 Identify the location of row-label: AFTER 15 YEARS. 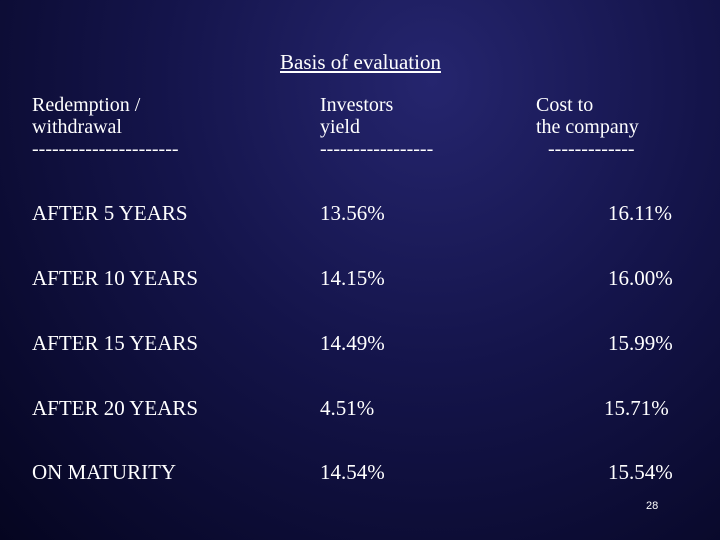
(115, 343).